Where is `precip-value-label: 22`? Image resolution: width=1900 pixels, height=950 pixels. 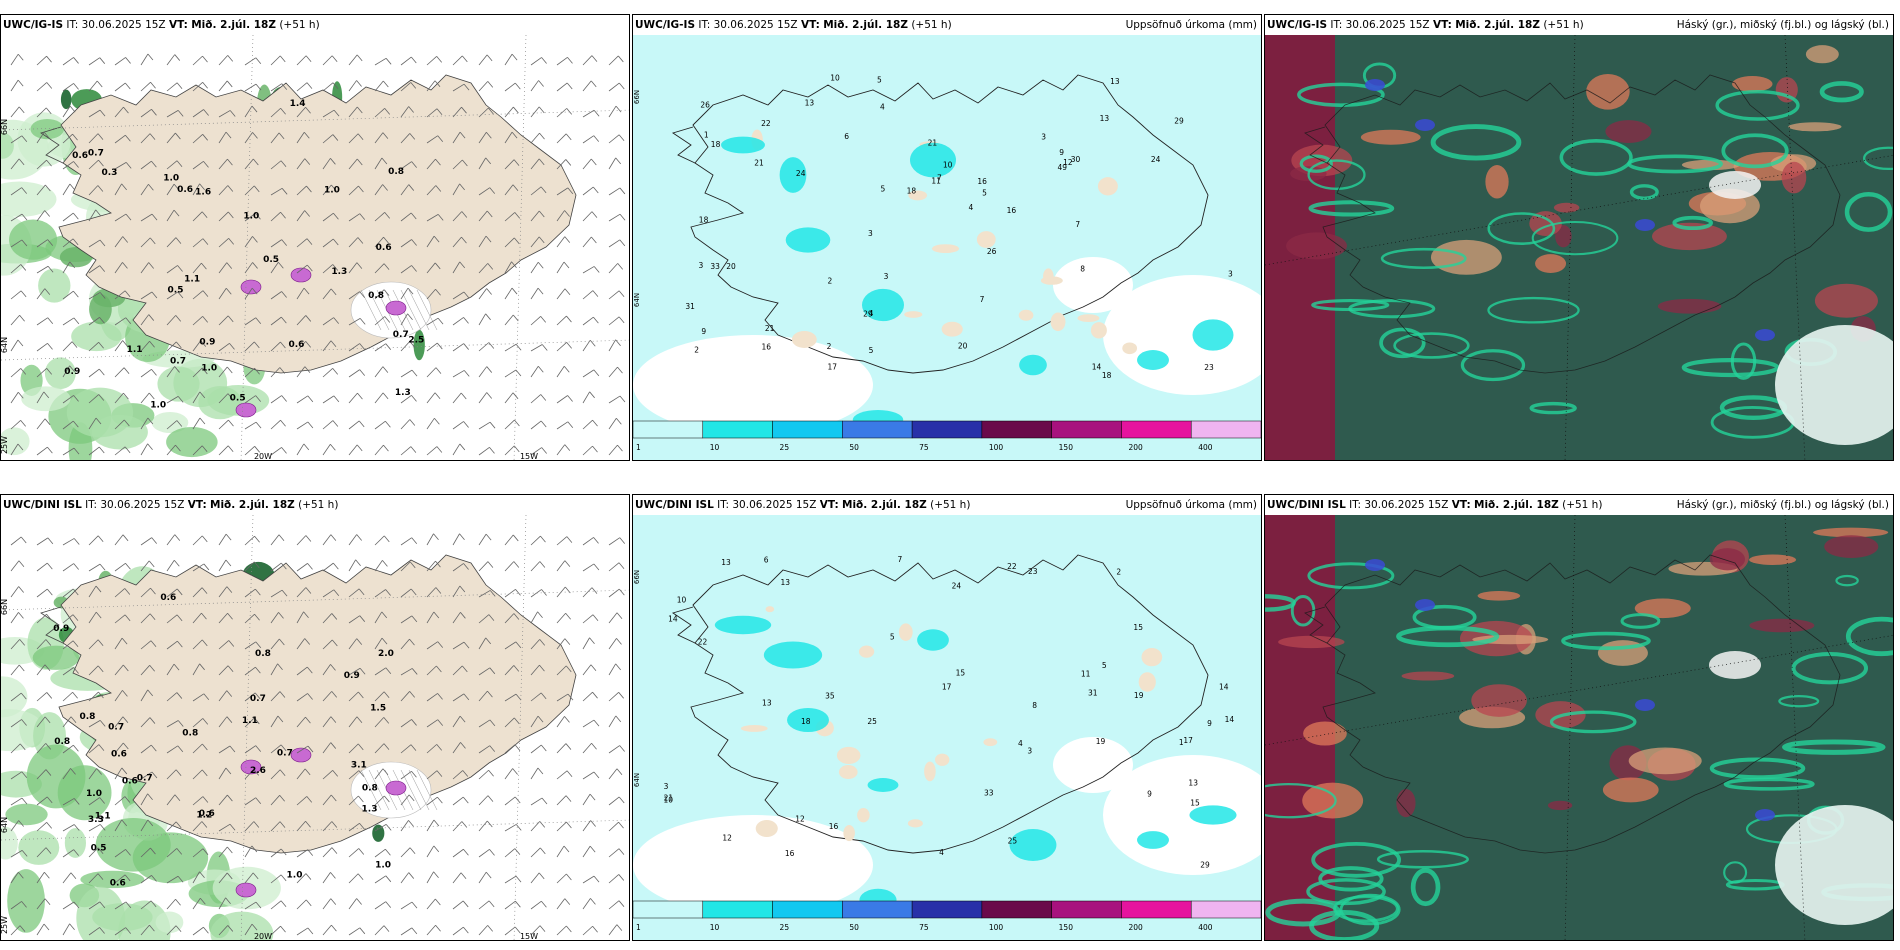
precip-value-label: 22 is located at coordinates (1012, 566).